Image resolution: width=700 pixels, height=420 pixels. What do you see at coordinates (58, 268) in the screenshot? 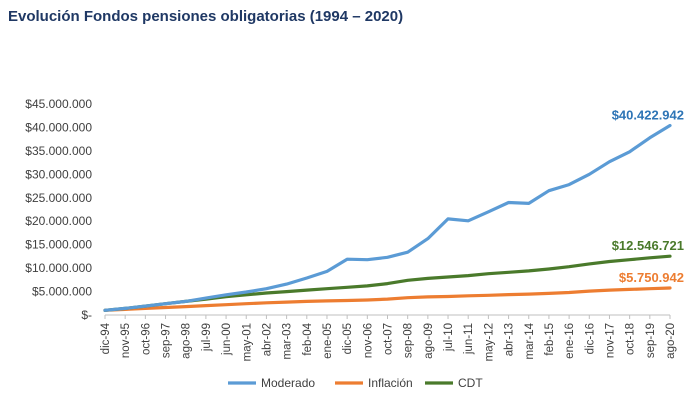
I see `y-tick-label: $10.000.000` at bounding box center [58, 268].